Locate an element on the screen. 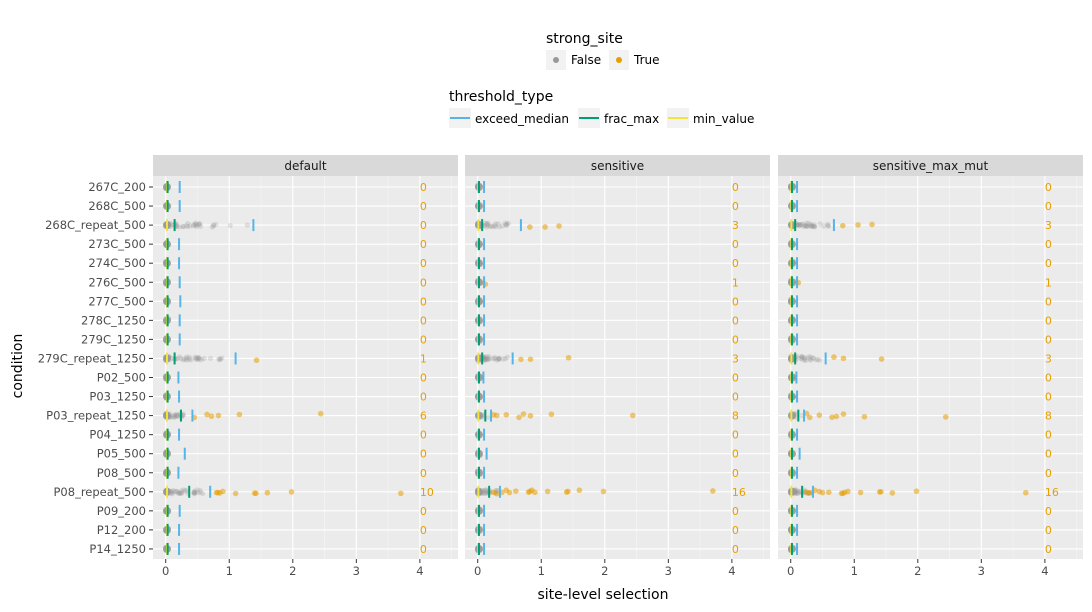  count-label: 8 is located at coordinates (735, 416).